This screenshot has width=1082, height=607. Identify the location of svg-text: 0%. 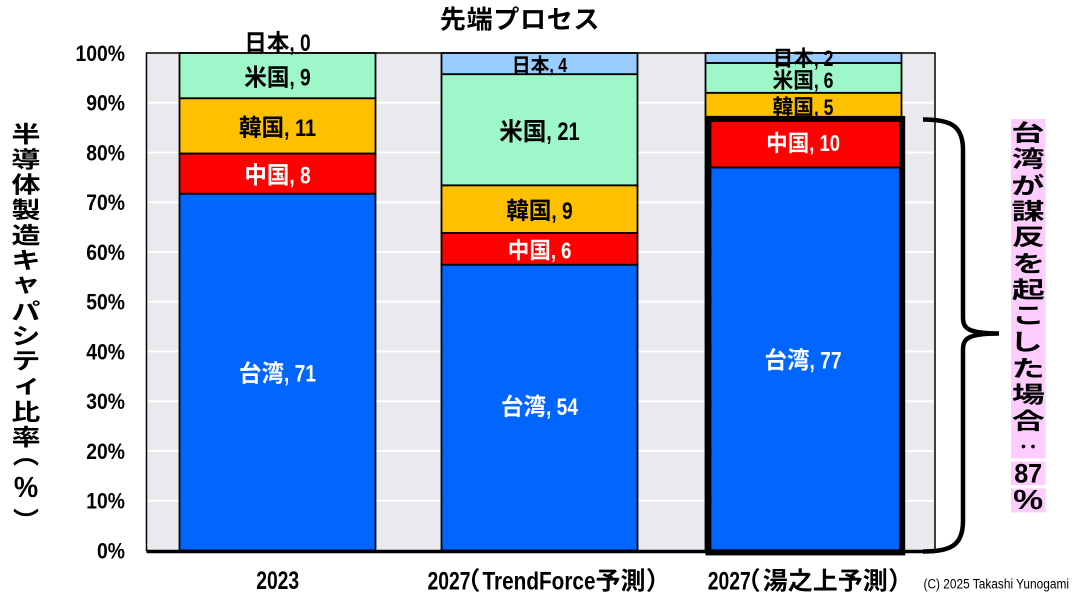
(111, 550).